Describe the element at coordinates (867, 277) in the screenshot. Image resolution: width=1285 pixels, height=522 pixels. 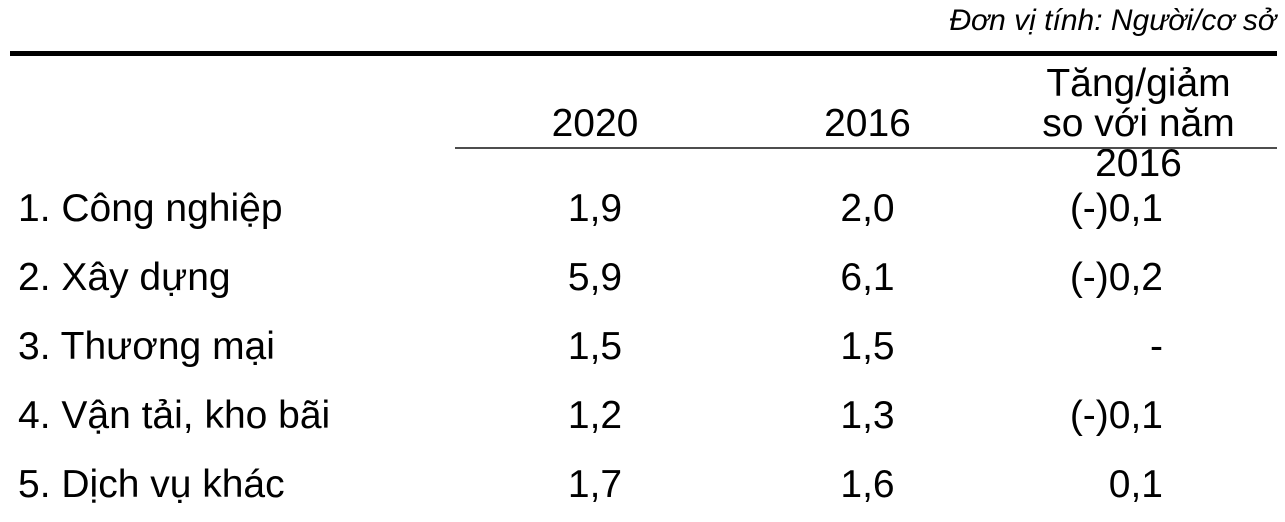
I see `value-2016: 6,1` at that location.